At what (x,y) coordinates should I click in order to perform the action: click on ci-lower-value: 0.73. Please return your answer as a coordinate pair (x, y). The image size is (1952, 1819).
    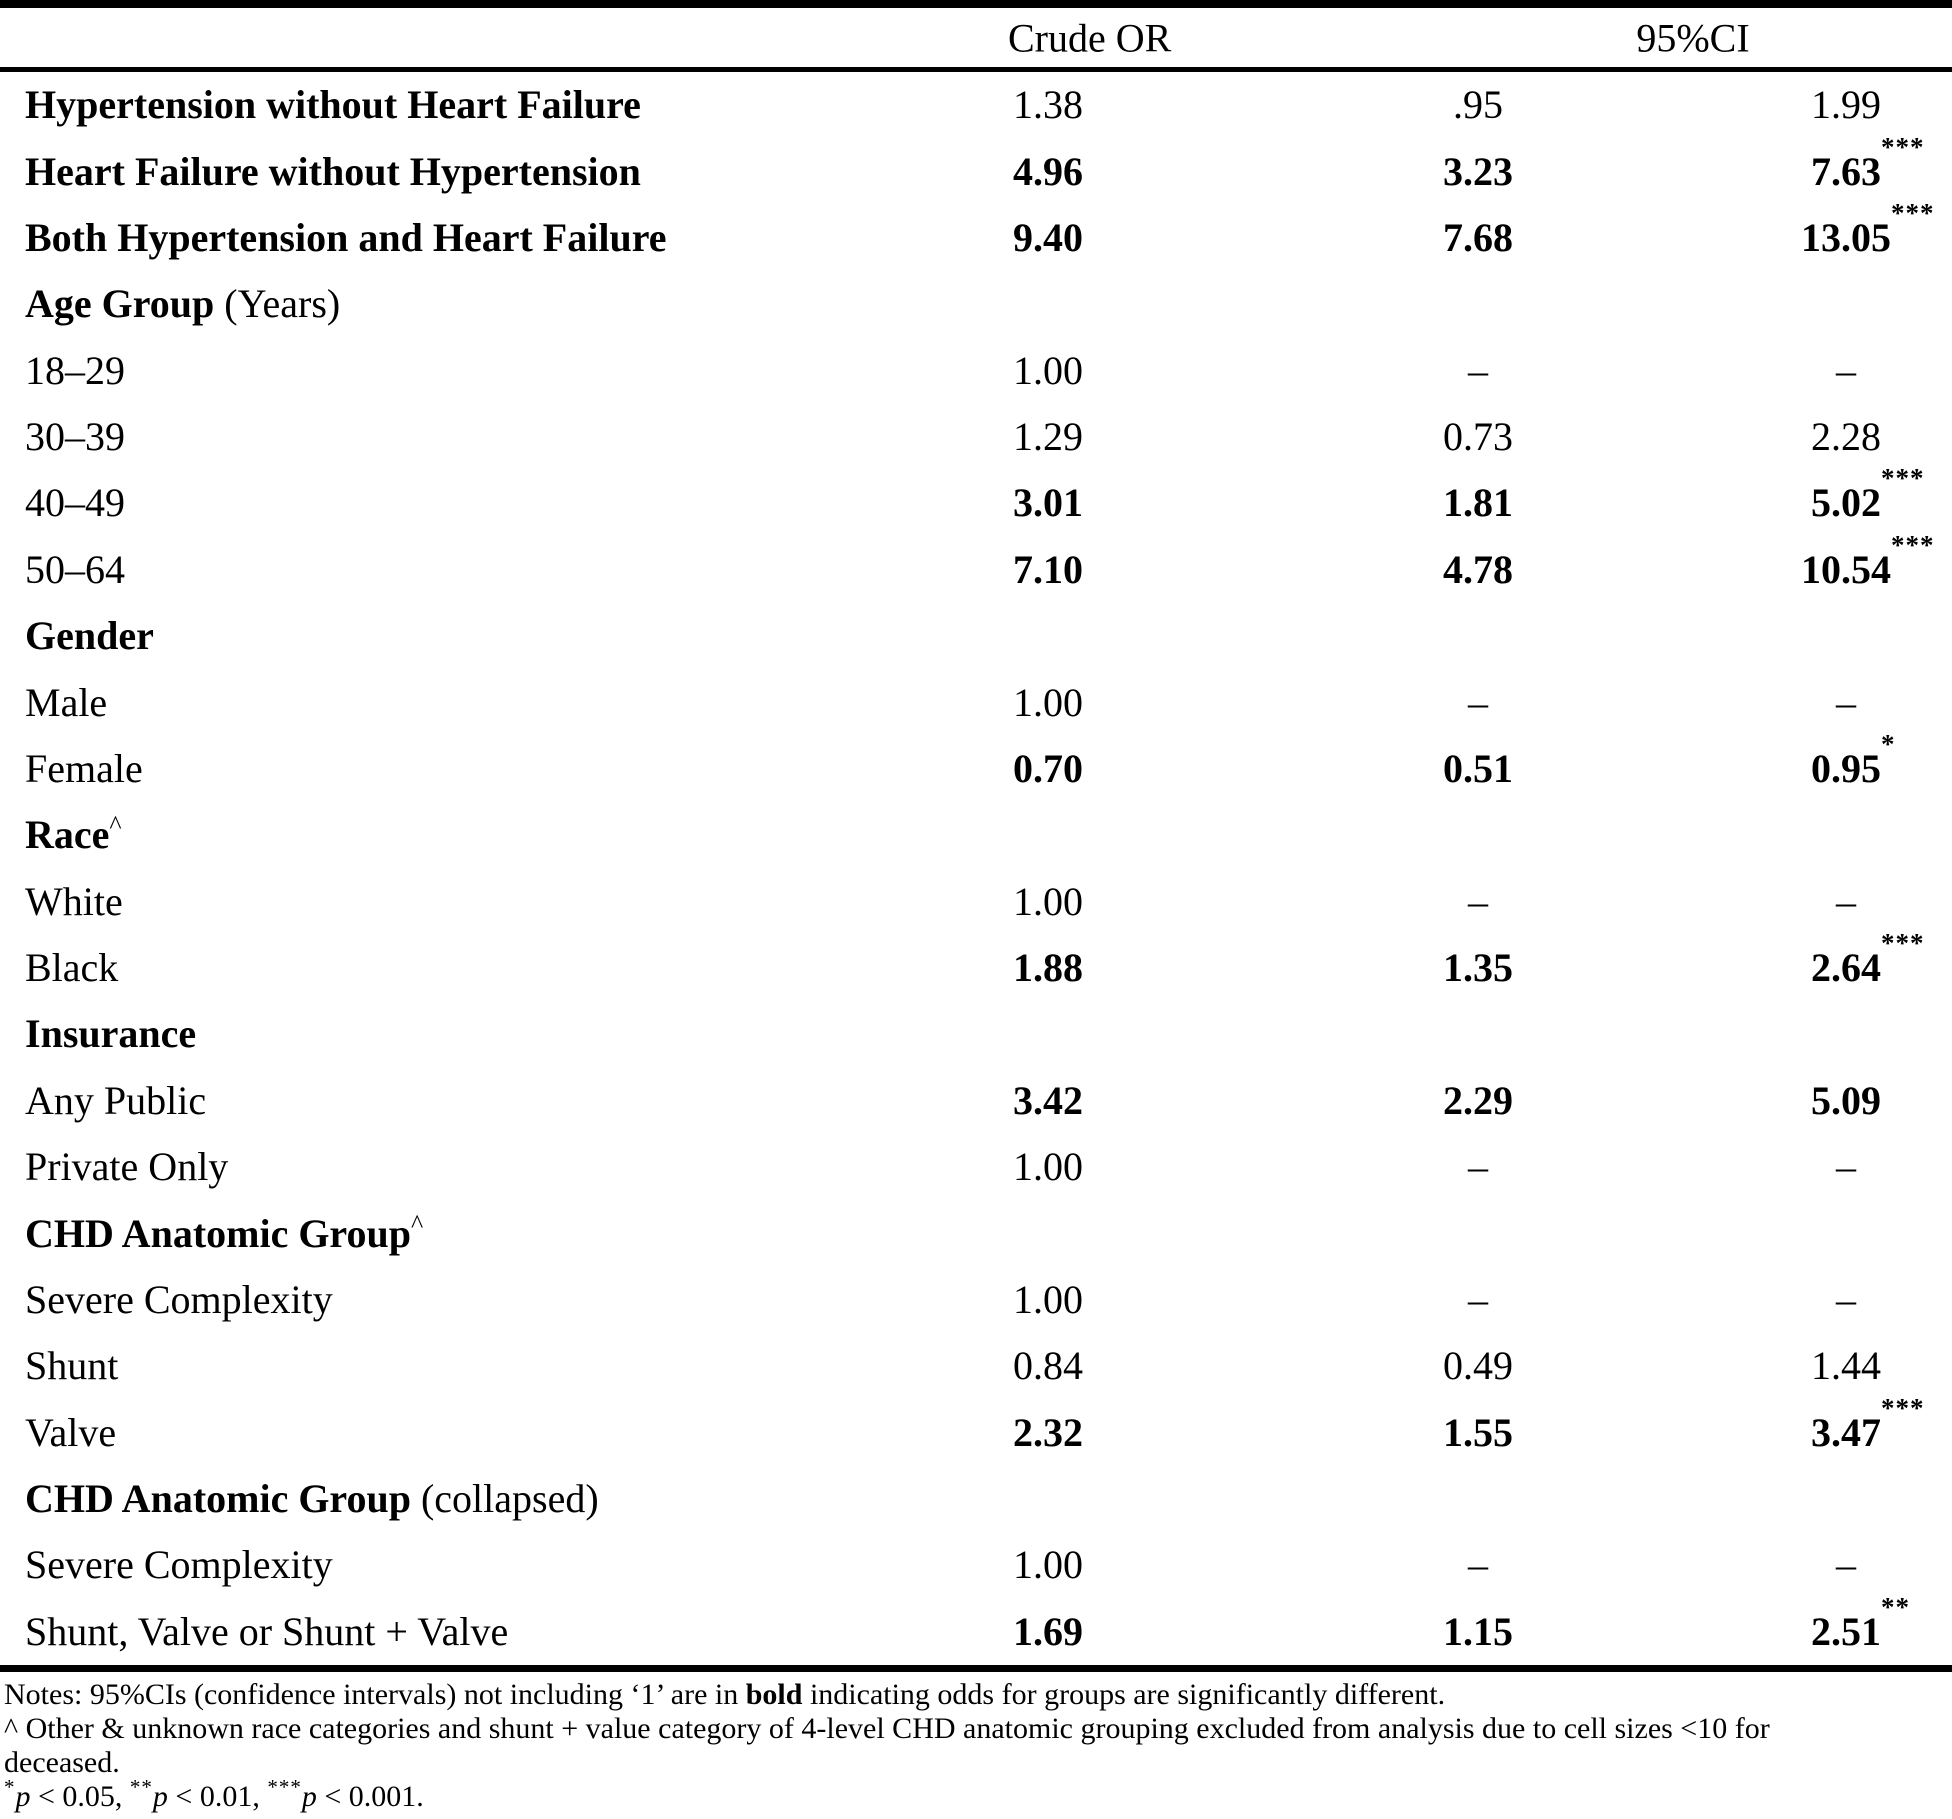
    Looking at the image, I should click on (1478, 437).